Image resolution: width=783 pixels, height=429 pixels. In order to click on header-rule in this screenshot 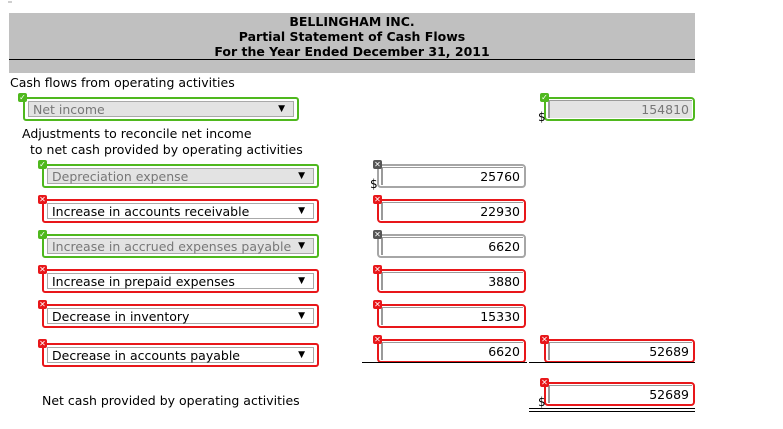, I will do `click(352, 59)`.